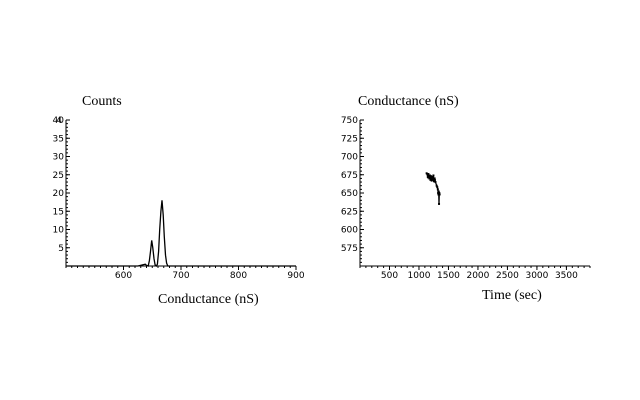  I want to click on x-tick-label: 2000, so click(477, 276).